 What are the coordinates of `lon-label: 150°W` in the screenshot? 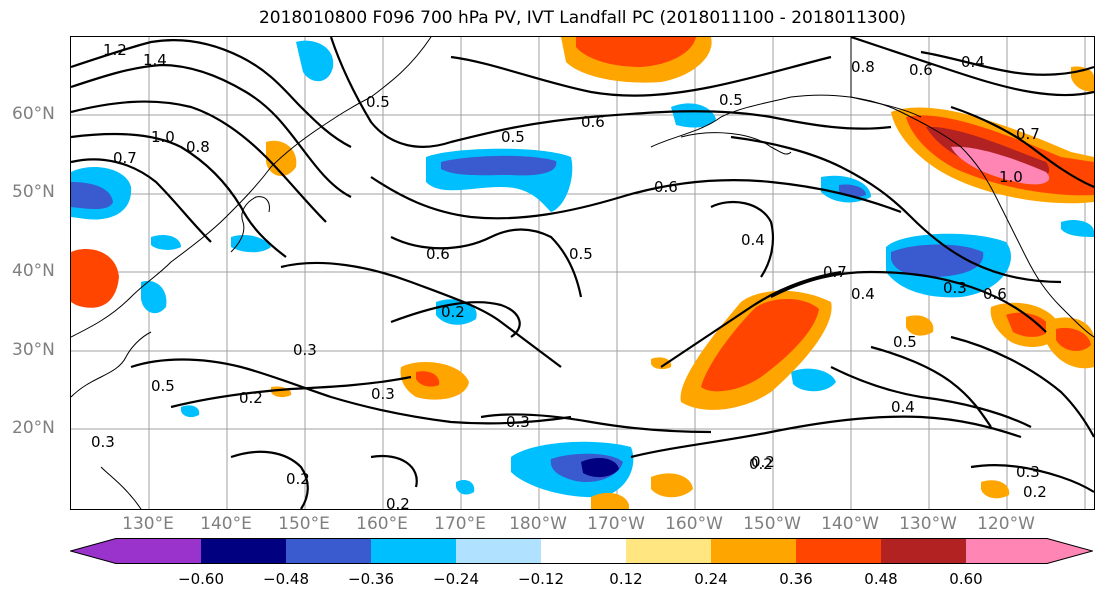 It's located at (772, 524).